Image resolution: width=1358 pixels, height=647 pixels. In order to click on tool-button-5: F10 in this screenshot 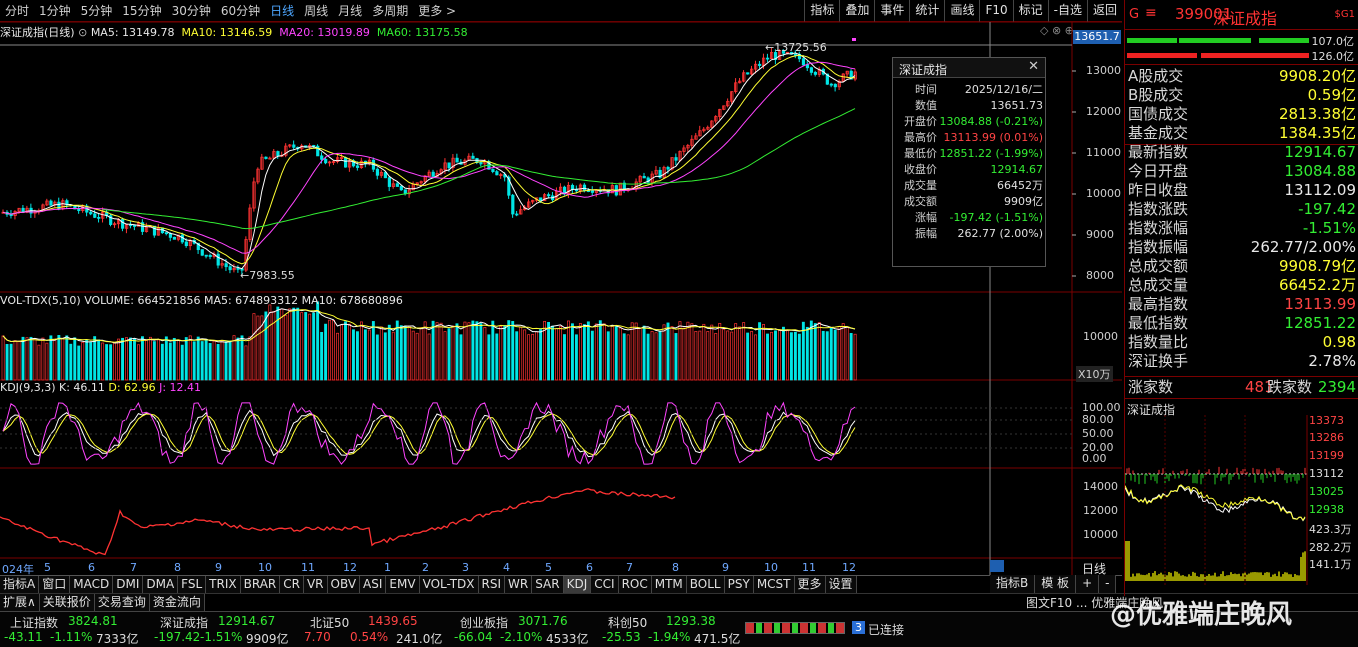, I will do `click(995, 11)`.